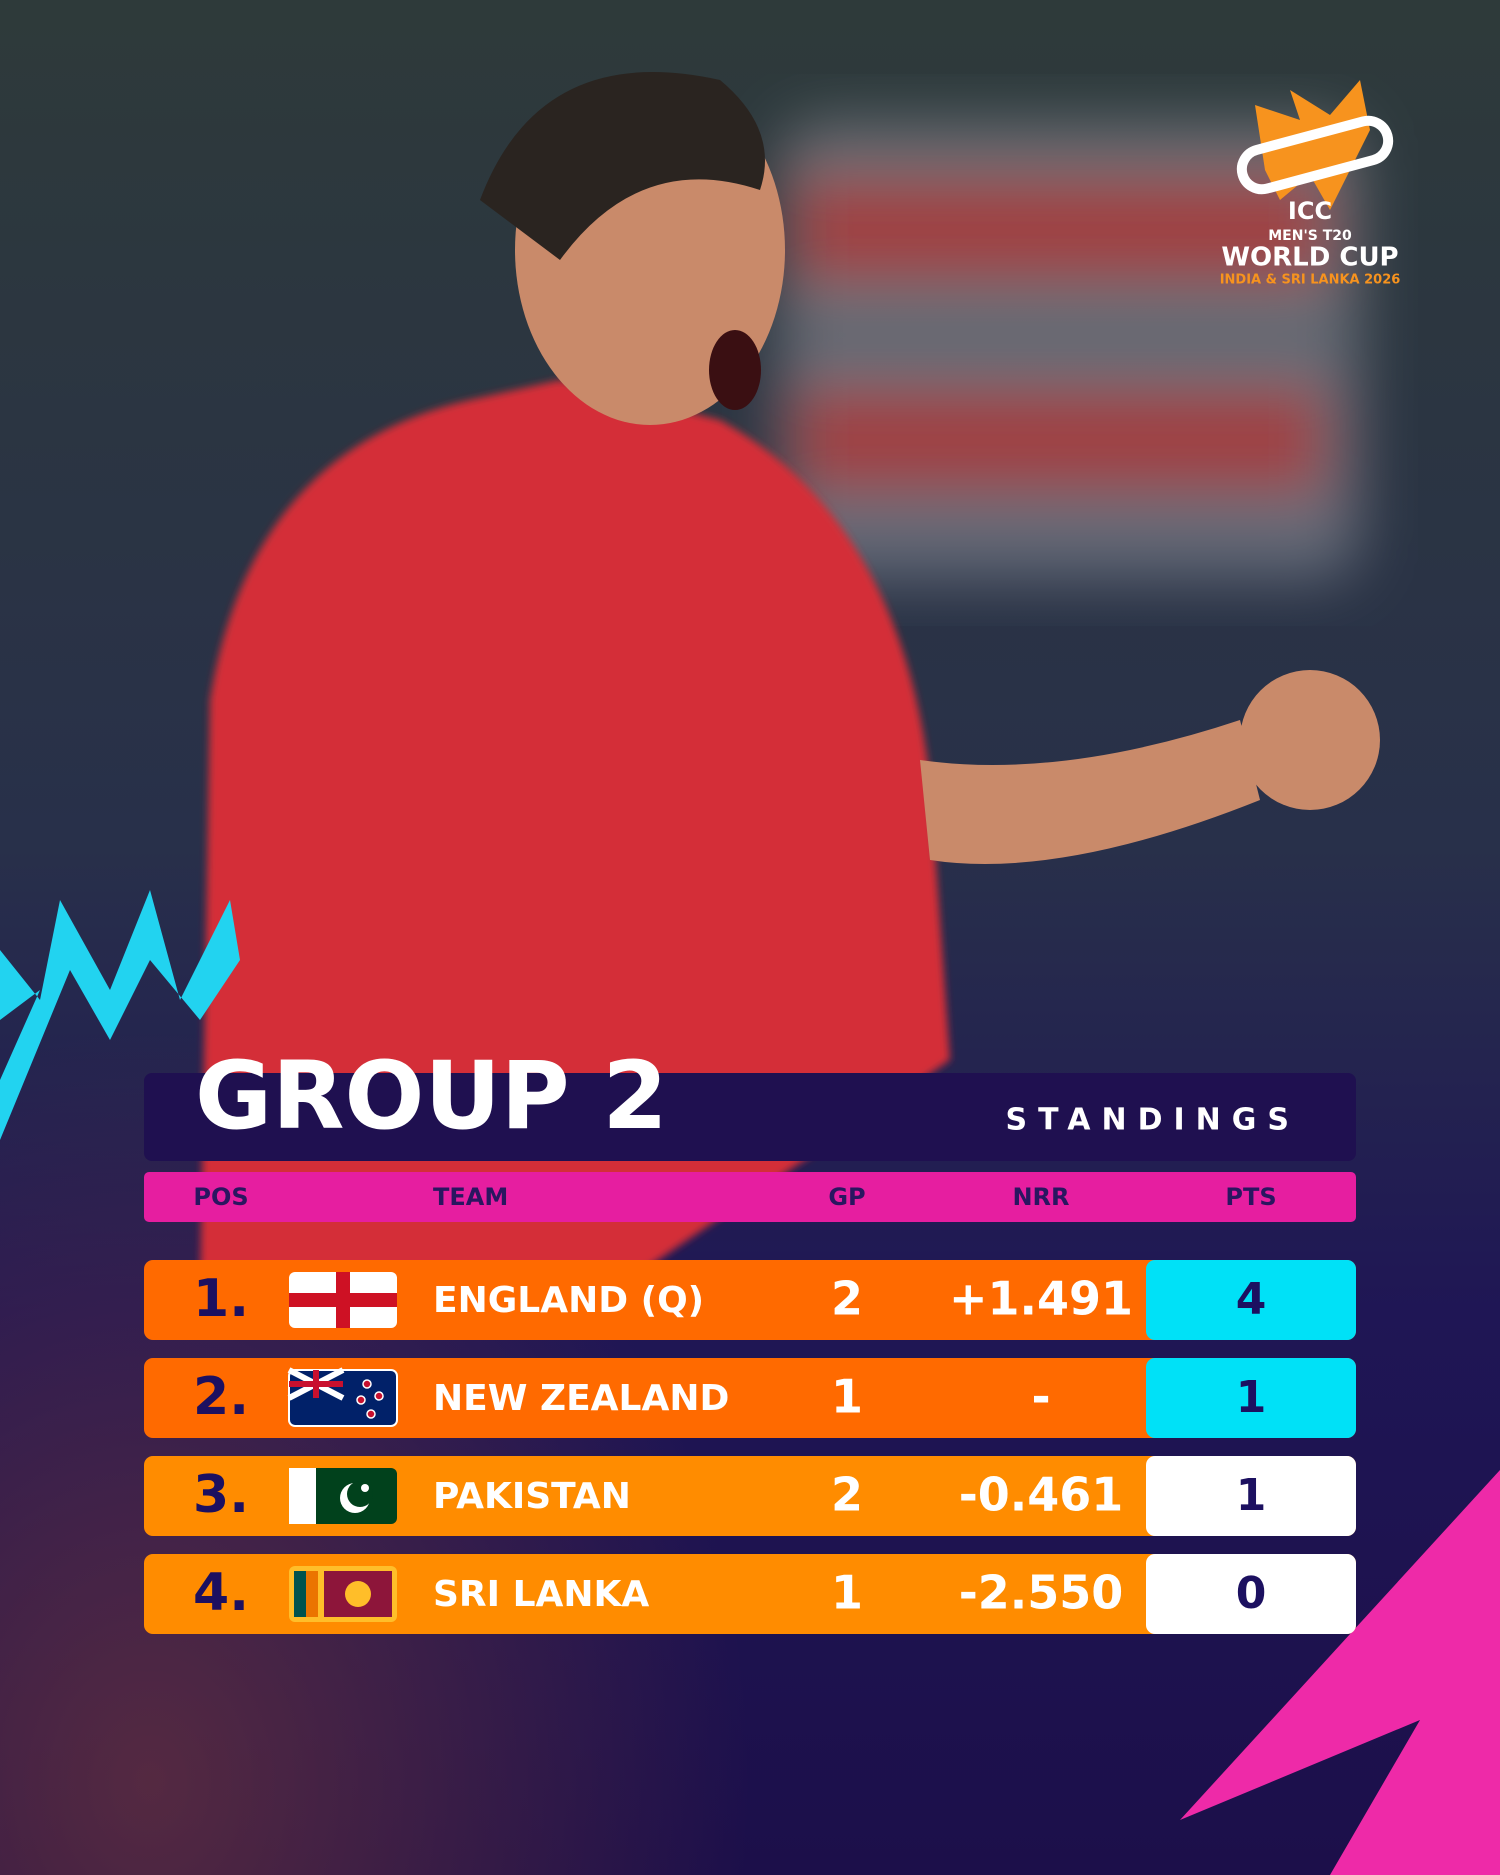  I want to click on flag-union, so click(316, 1384).